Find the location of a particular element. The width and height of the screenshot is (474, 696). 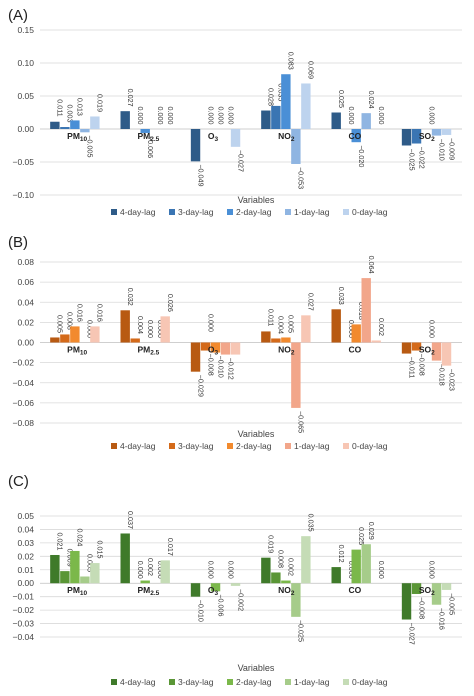

y-tick-label: −0.04 is located at coordinates (23, 637).